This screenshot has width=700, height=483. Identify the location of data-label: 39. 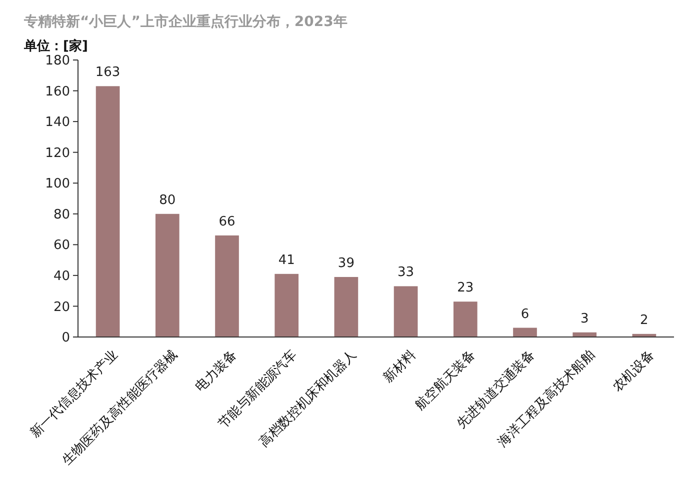
(346, 263).